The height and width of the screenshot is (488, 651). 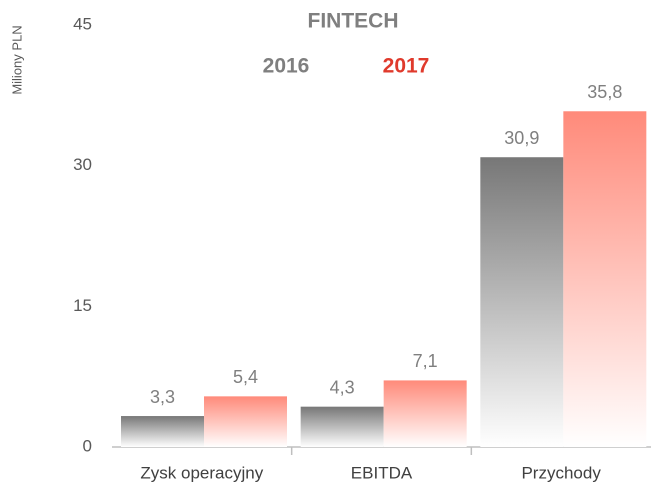 What do you see at coordinates (353, 21) in the screenshot?
I see `chart-title: FINTECH` at bounding box center [353, 21].